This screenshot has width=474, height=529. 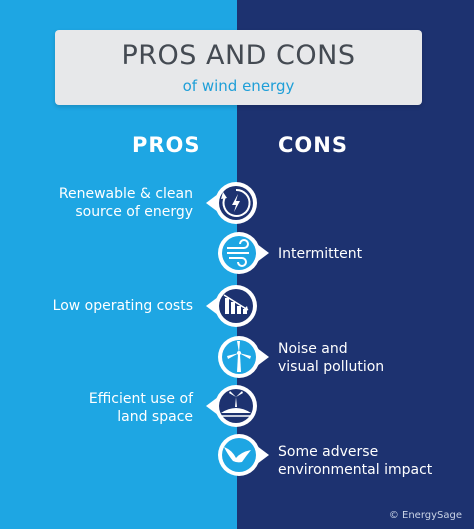 I want to click on pro-item-1-text: Renewable & clean source of energy, so click(x=126, y=203).